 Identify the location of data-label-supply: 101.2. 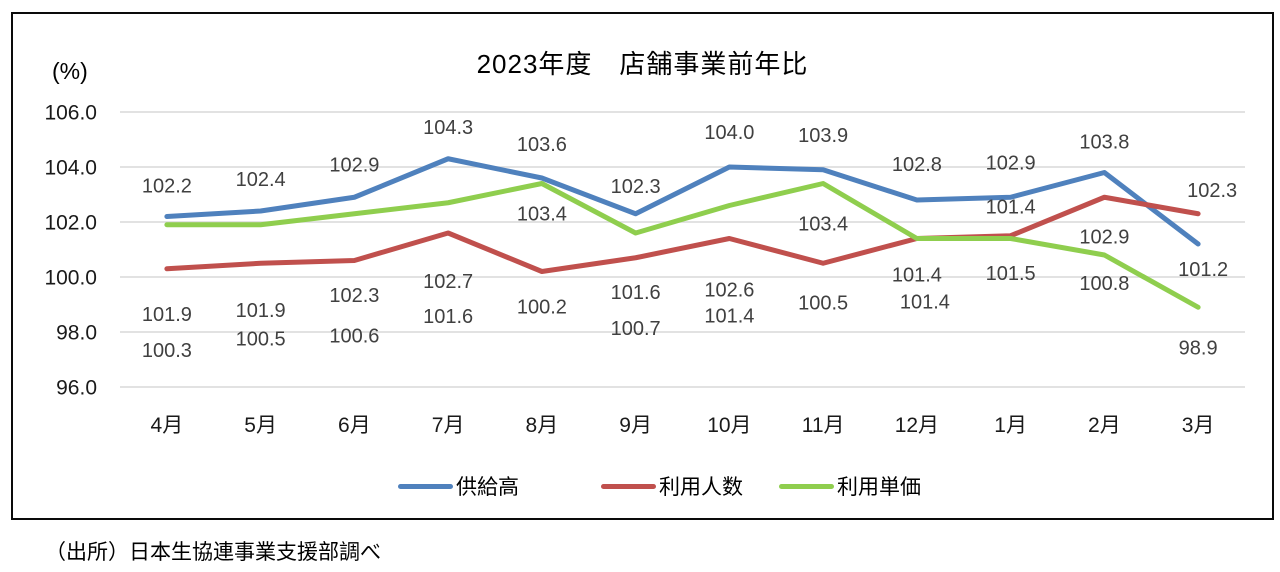
(1203, 270).